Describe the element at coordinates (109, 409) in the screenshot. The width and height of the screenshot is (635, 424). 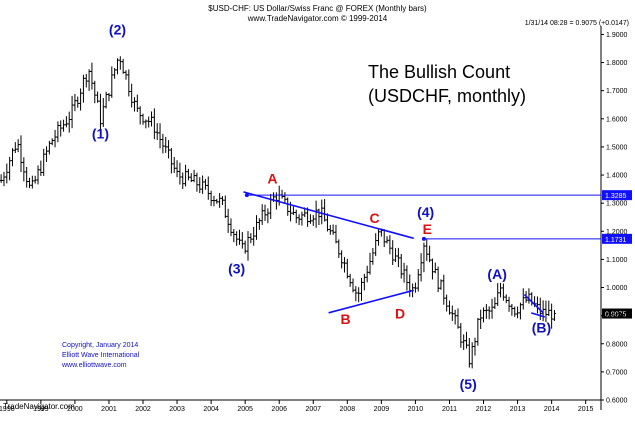
I see `x-tick-label: 2001` at that location.